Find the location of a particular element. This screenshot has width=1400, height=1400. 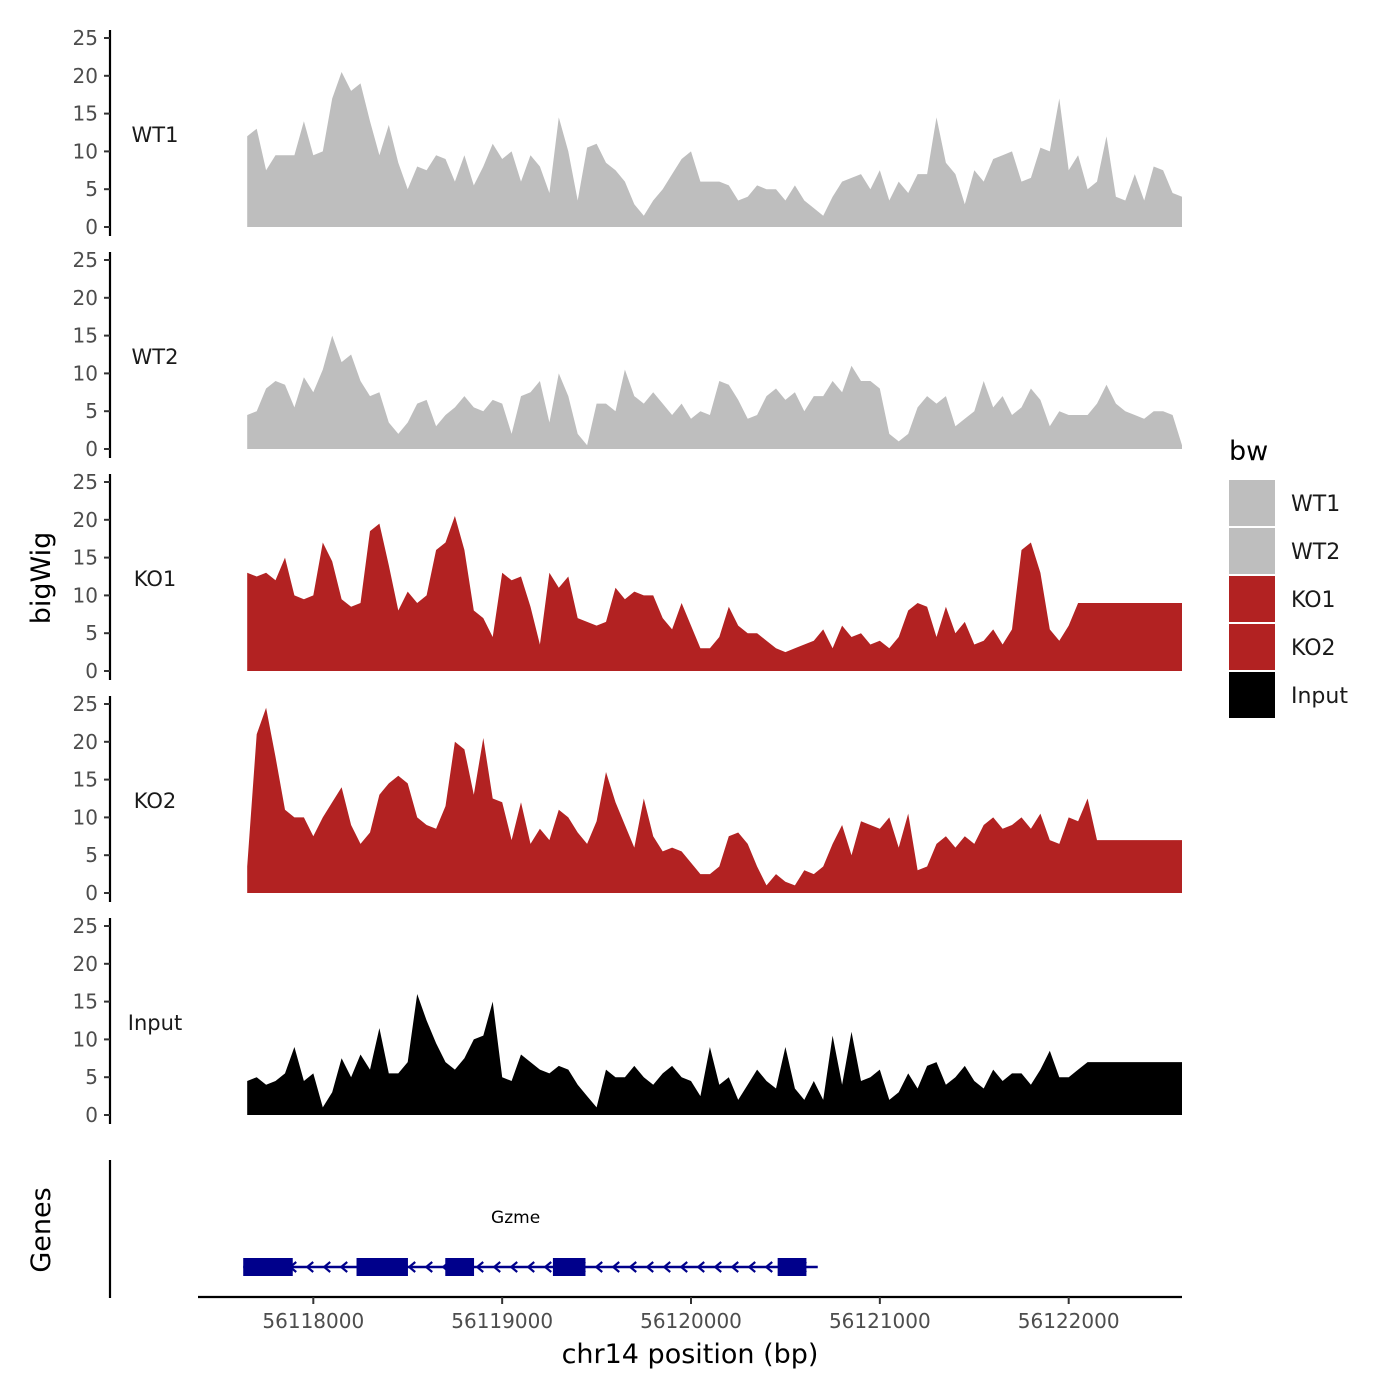

x-tick-label: 56120000 is located at coordinates (691, 1321).